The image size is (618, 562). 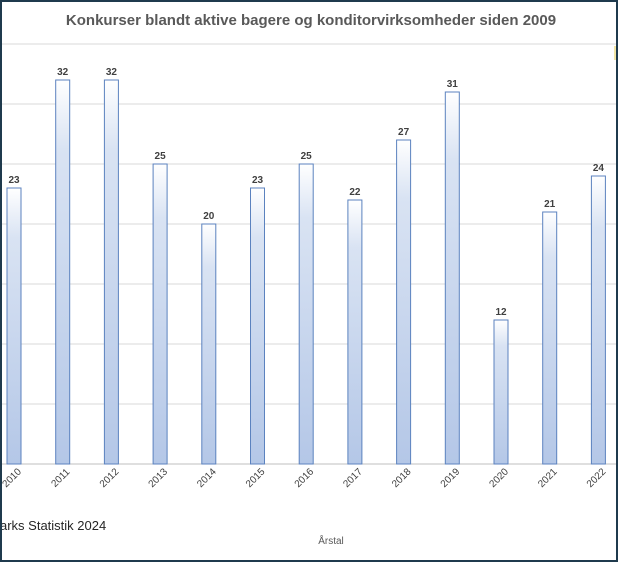 What do you see at coordinates (452, 278) in the screenshot?
I see `bar-2019` at bounding box center [452, 278].